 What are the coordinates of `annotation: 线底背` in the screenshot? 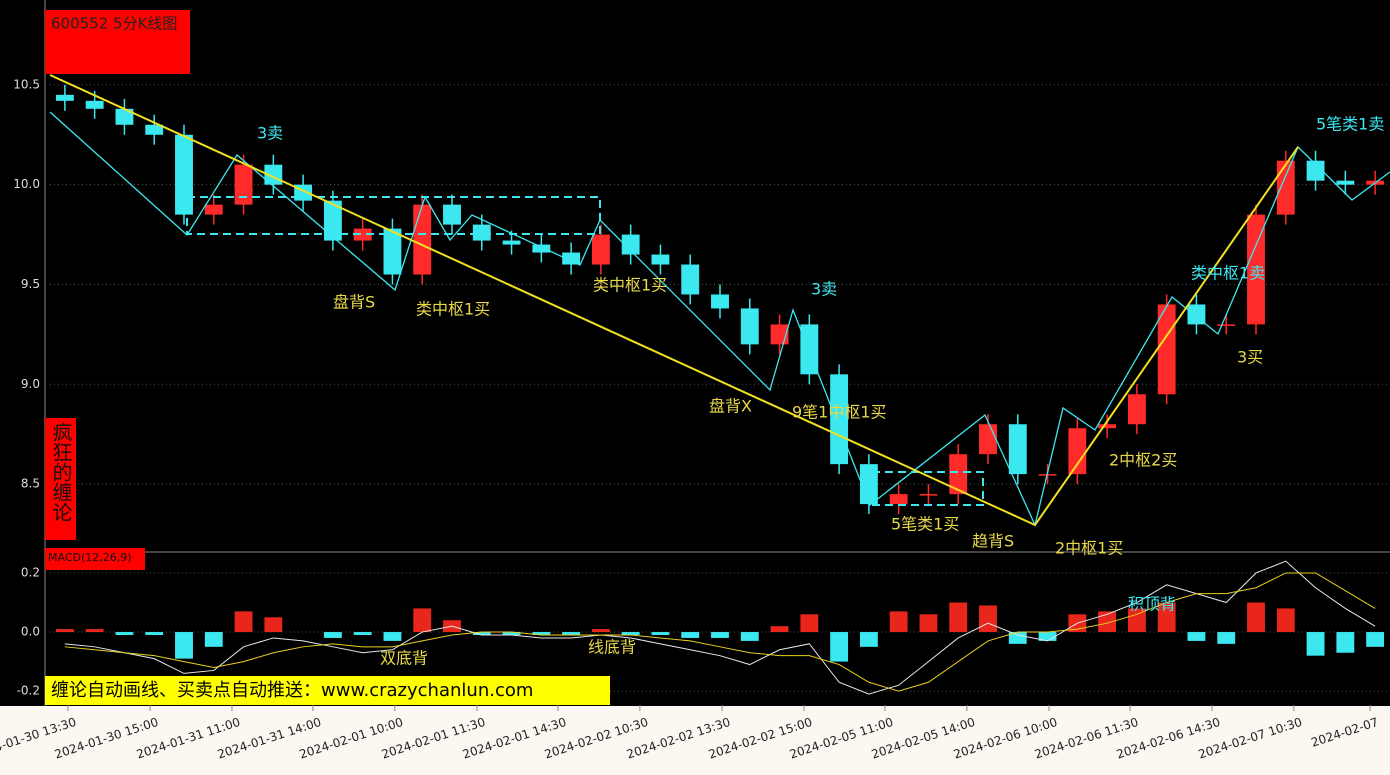 It's located at (612, 647).